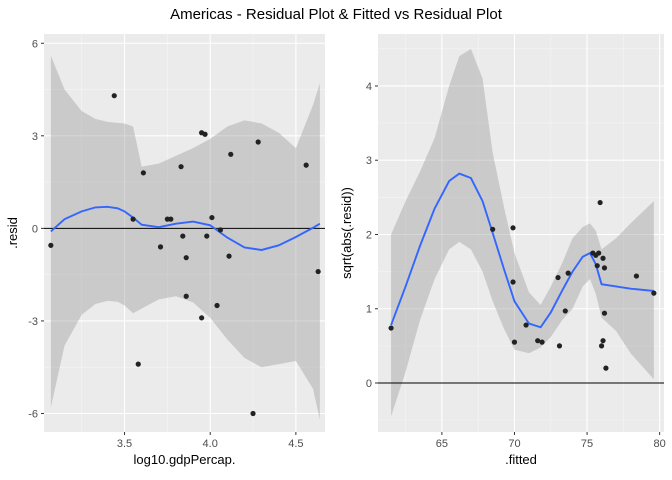 The width and height of the screenshot is (672, 480). Describe the element at coordinates (369, 235) in the screenshot. I see `y-tick-label: 2` at that location.